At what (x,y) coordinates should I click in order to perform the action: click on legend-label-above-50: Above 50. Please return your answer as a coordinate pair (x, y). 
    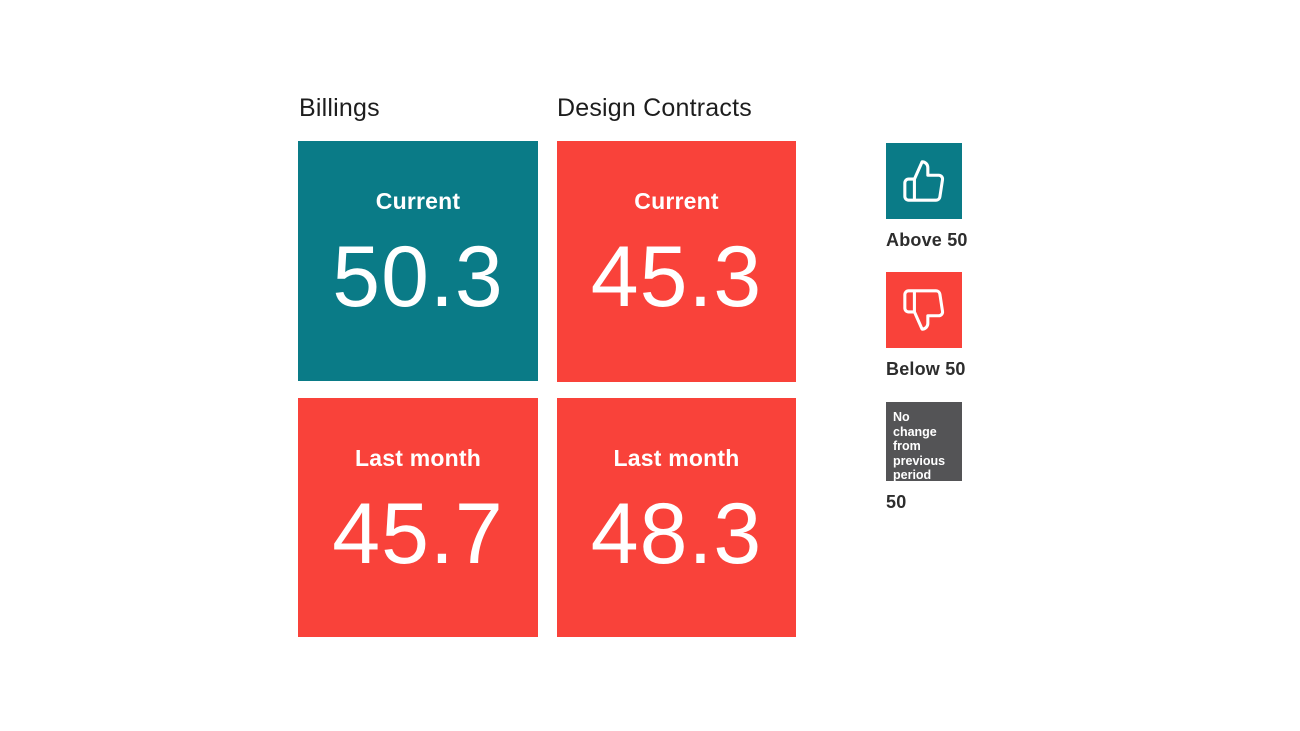
    Looking at the image, I should click on (927, 240).